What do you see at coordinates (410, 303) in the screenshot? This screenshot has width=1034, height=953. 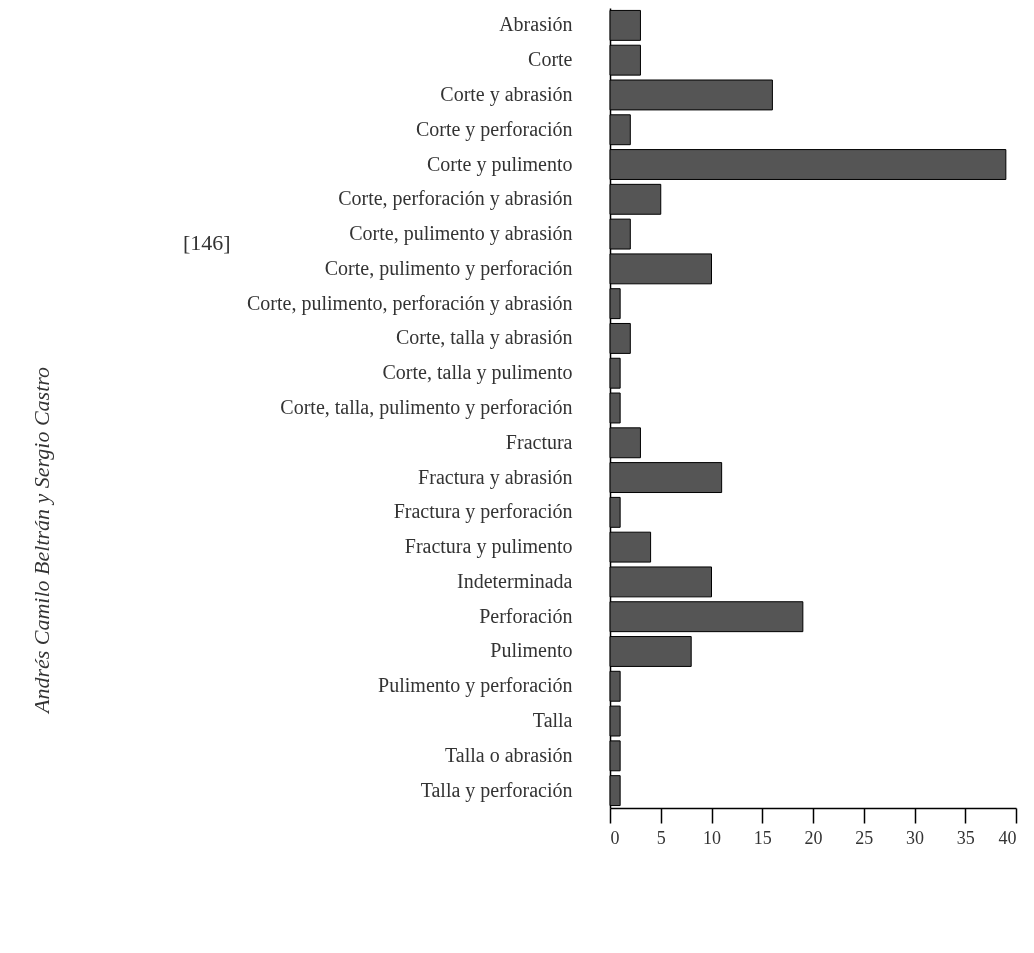 I see `y-tick-label: Corte, pulimento, perforación y abrasión` at bounding box center [410, 303].